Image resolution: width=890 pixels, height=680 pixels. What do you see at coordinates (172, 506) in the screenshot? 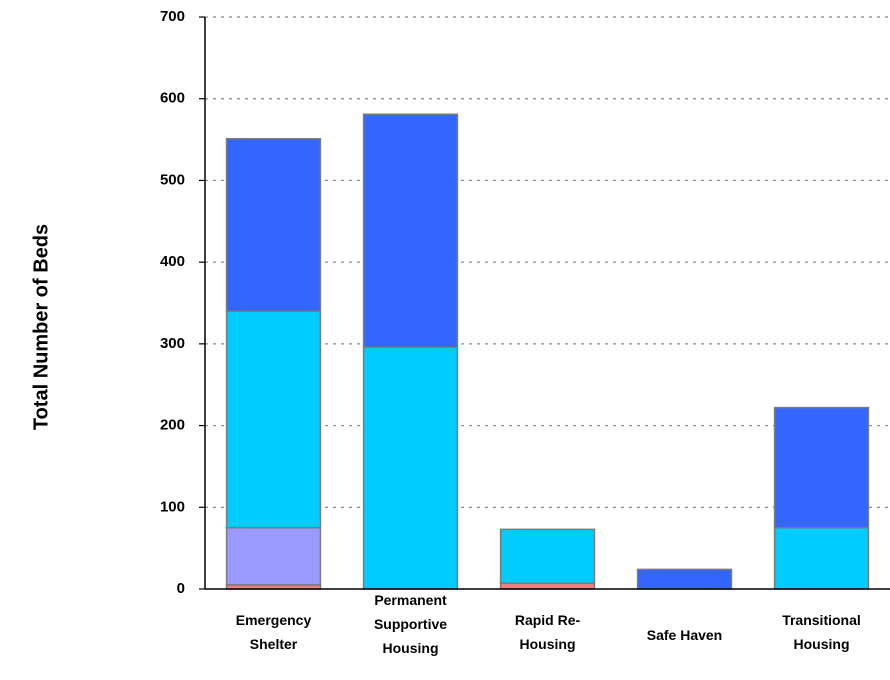
I see `y-tick-label: 100` at bounding box center [172, 506].